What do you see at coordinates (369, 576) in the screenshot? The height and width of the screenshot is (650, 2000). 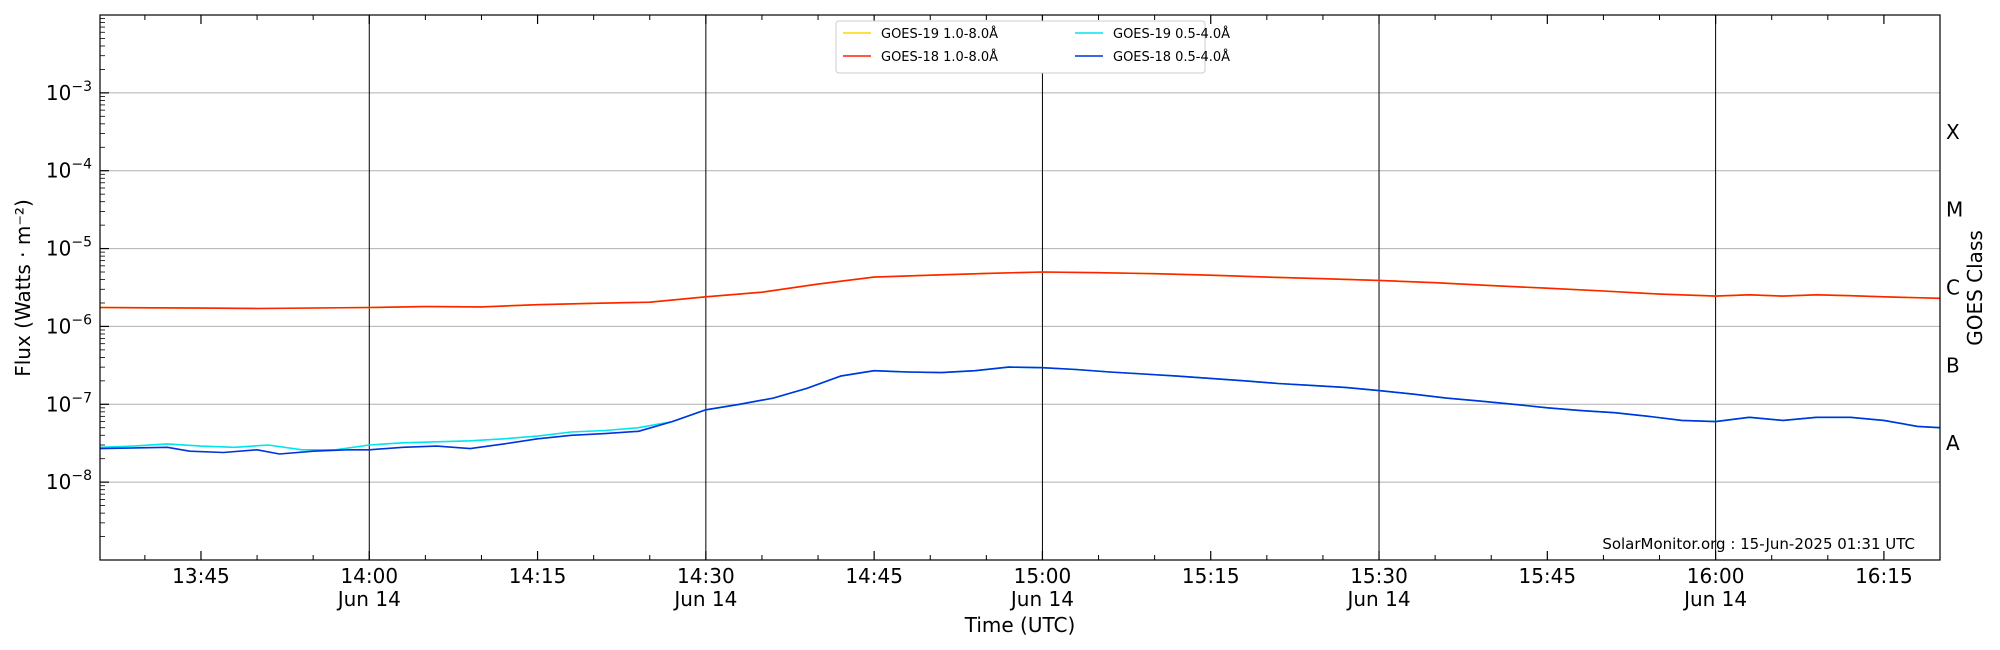 I see `x-tick-label-1: 14:00` at bounding box center [369, 576].